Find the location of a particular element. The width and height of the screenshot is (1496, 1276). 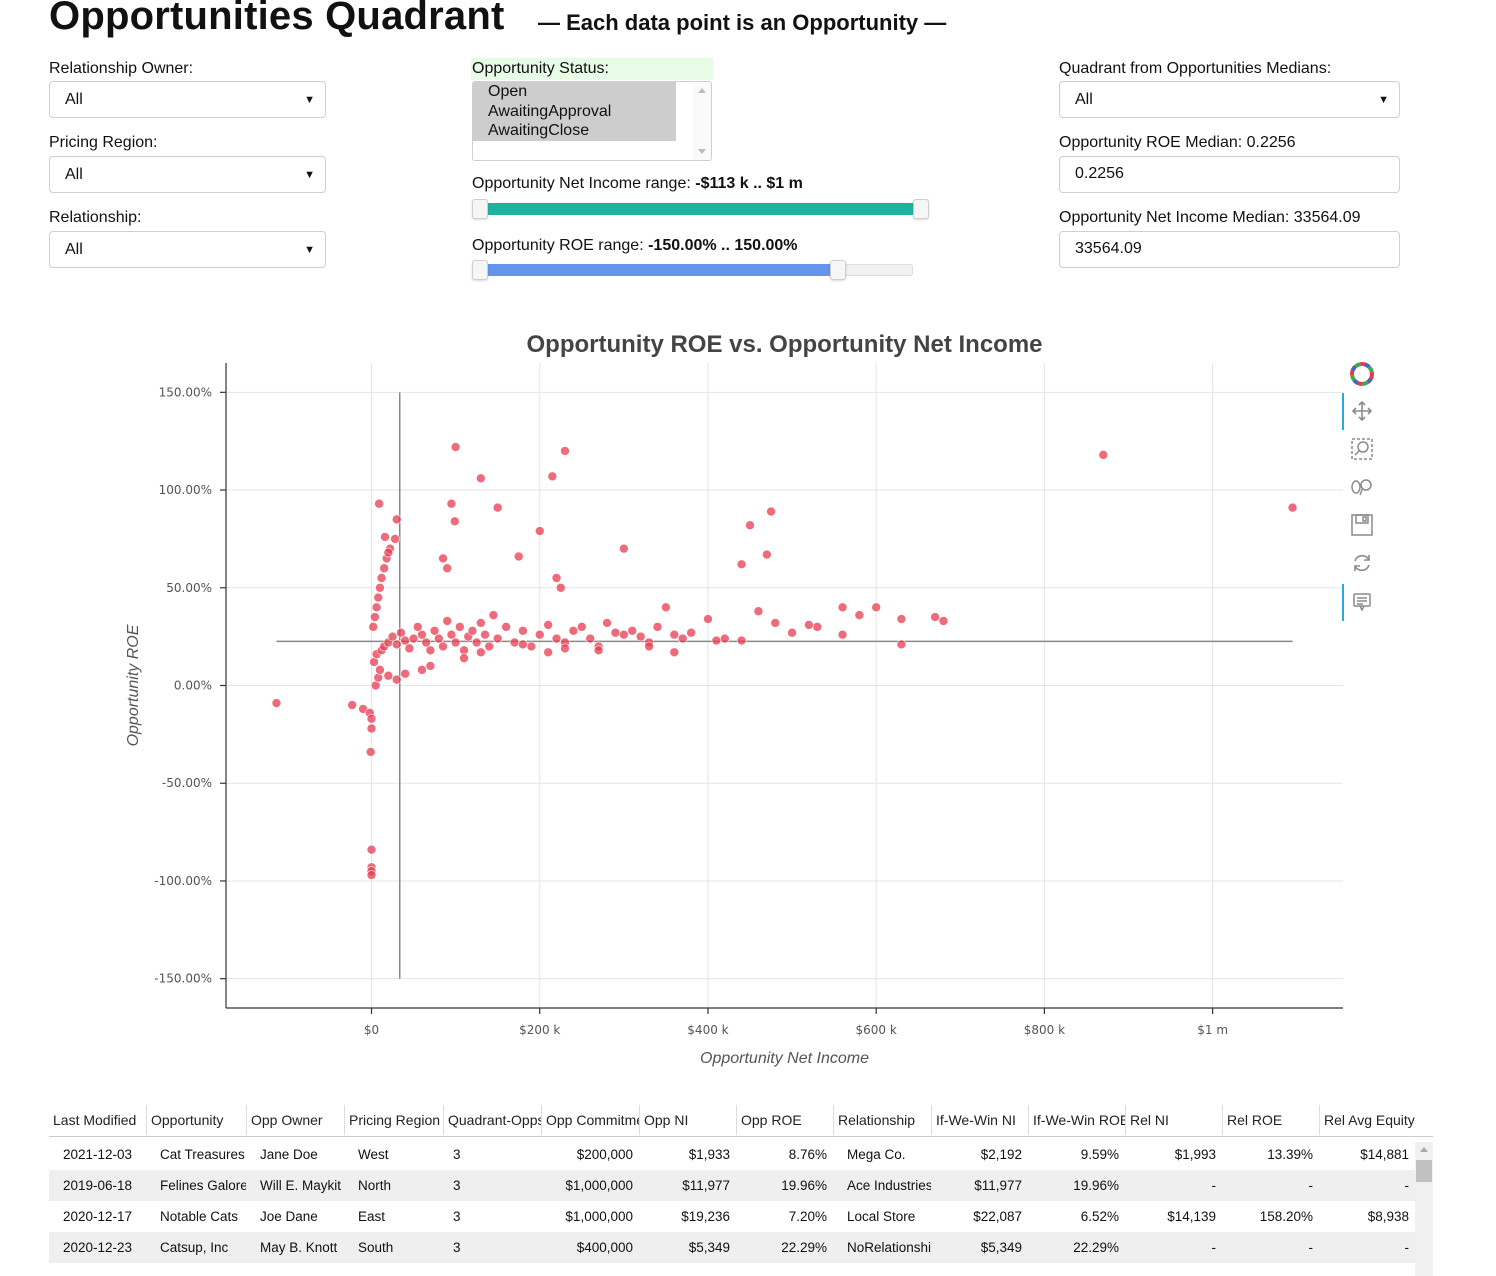

column-header: Opp Commitment is located at coordinates (590, 1120).